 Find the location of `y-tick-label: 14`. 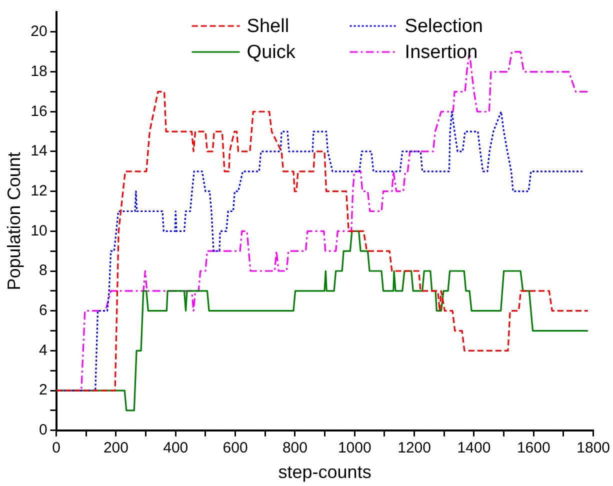

y-tick-label: 14 is located at coordinates (39, 151).